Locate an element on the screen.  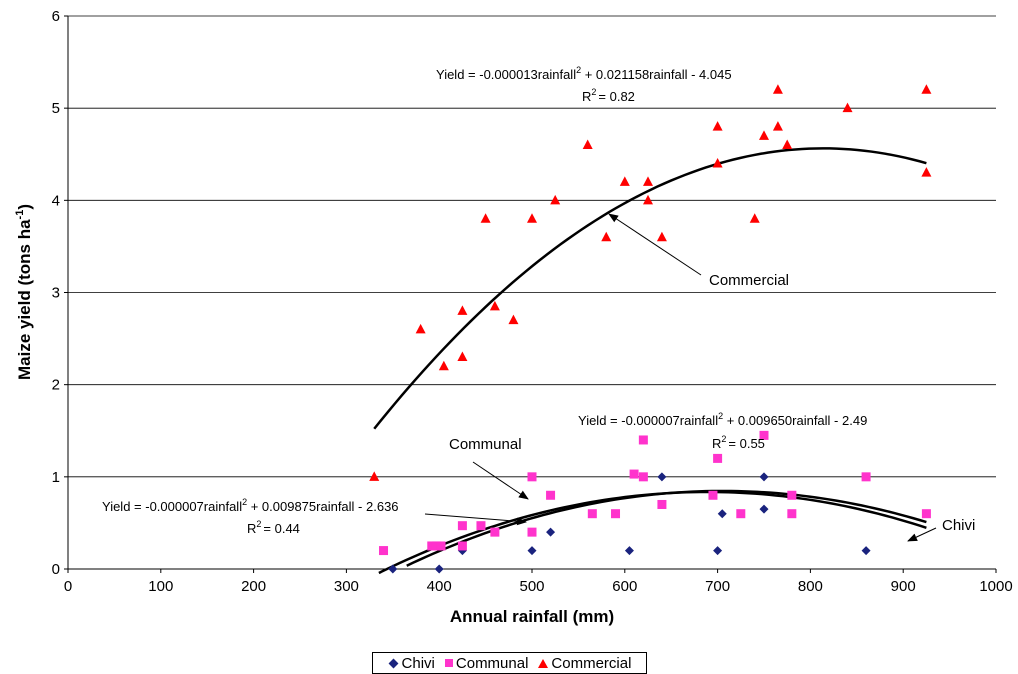
y-tick-label: 5 is located at coordinates (56, 108).